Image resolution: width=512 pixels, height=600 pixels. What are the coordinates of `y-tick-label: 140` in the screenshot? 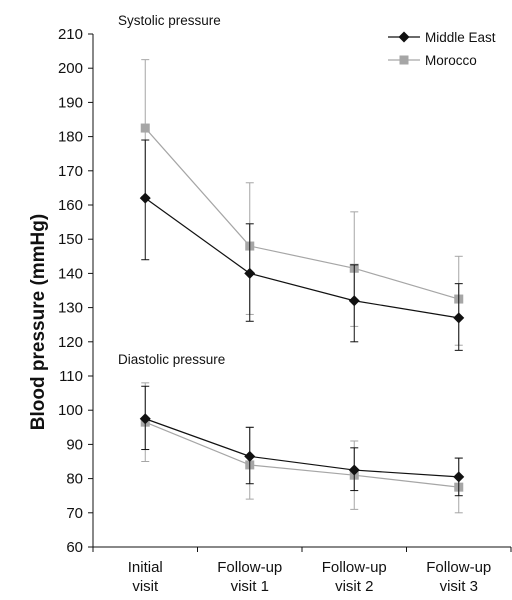 It's located at (70, 273).